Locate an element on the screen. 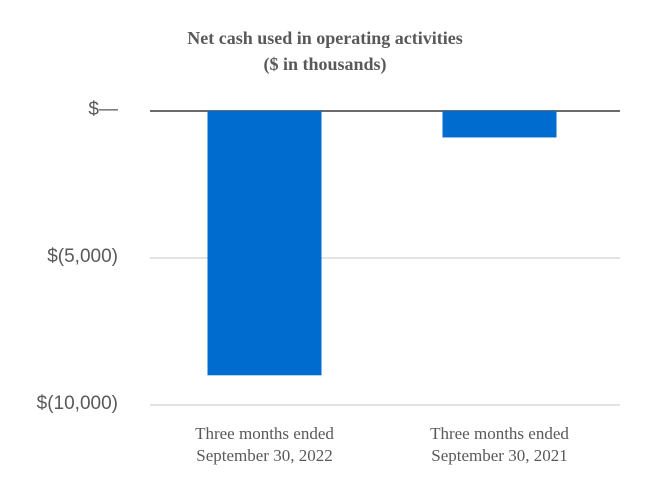 The width and height of the screenshot is (650, 494). x-tick-label-line: September 30, 2022 is located at coordinates (264, 455).